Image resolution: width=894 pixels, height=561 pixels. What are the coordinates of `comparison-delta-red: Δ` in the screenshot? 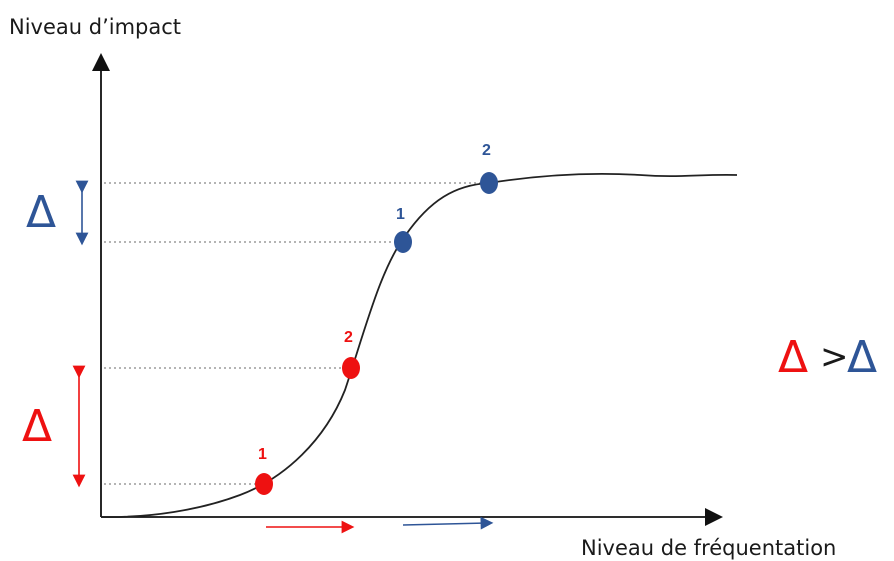 It's located at (793, 357).